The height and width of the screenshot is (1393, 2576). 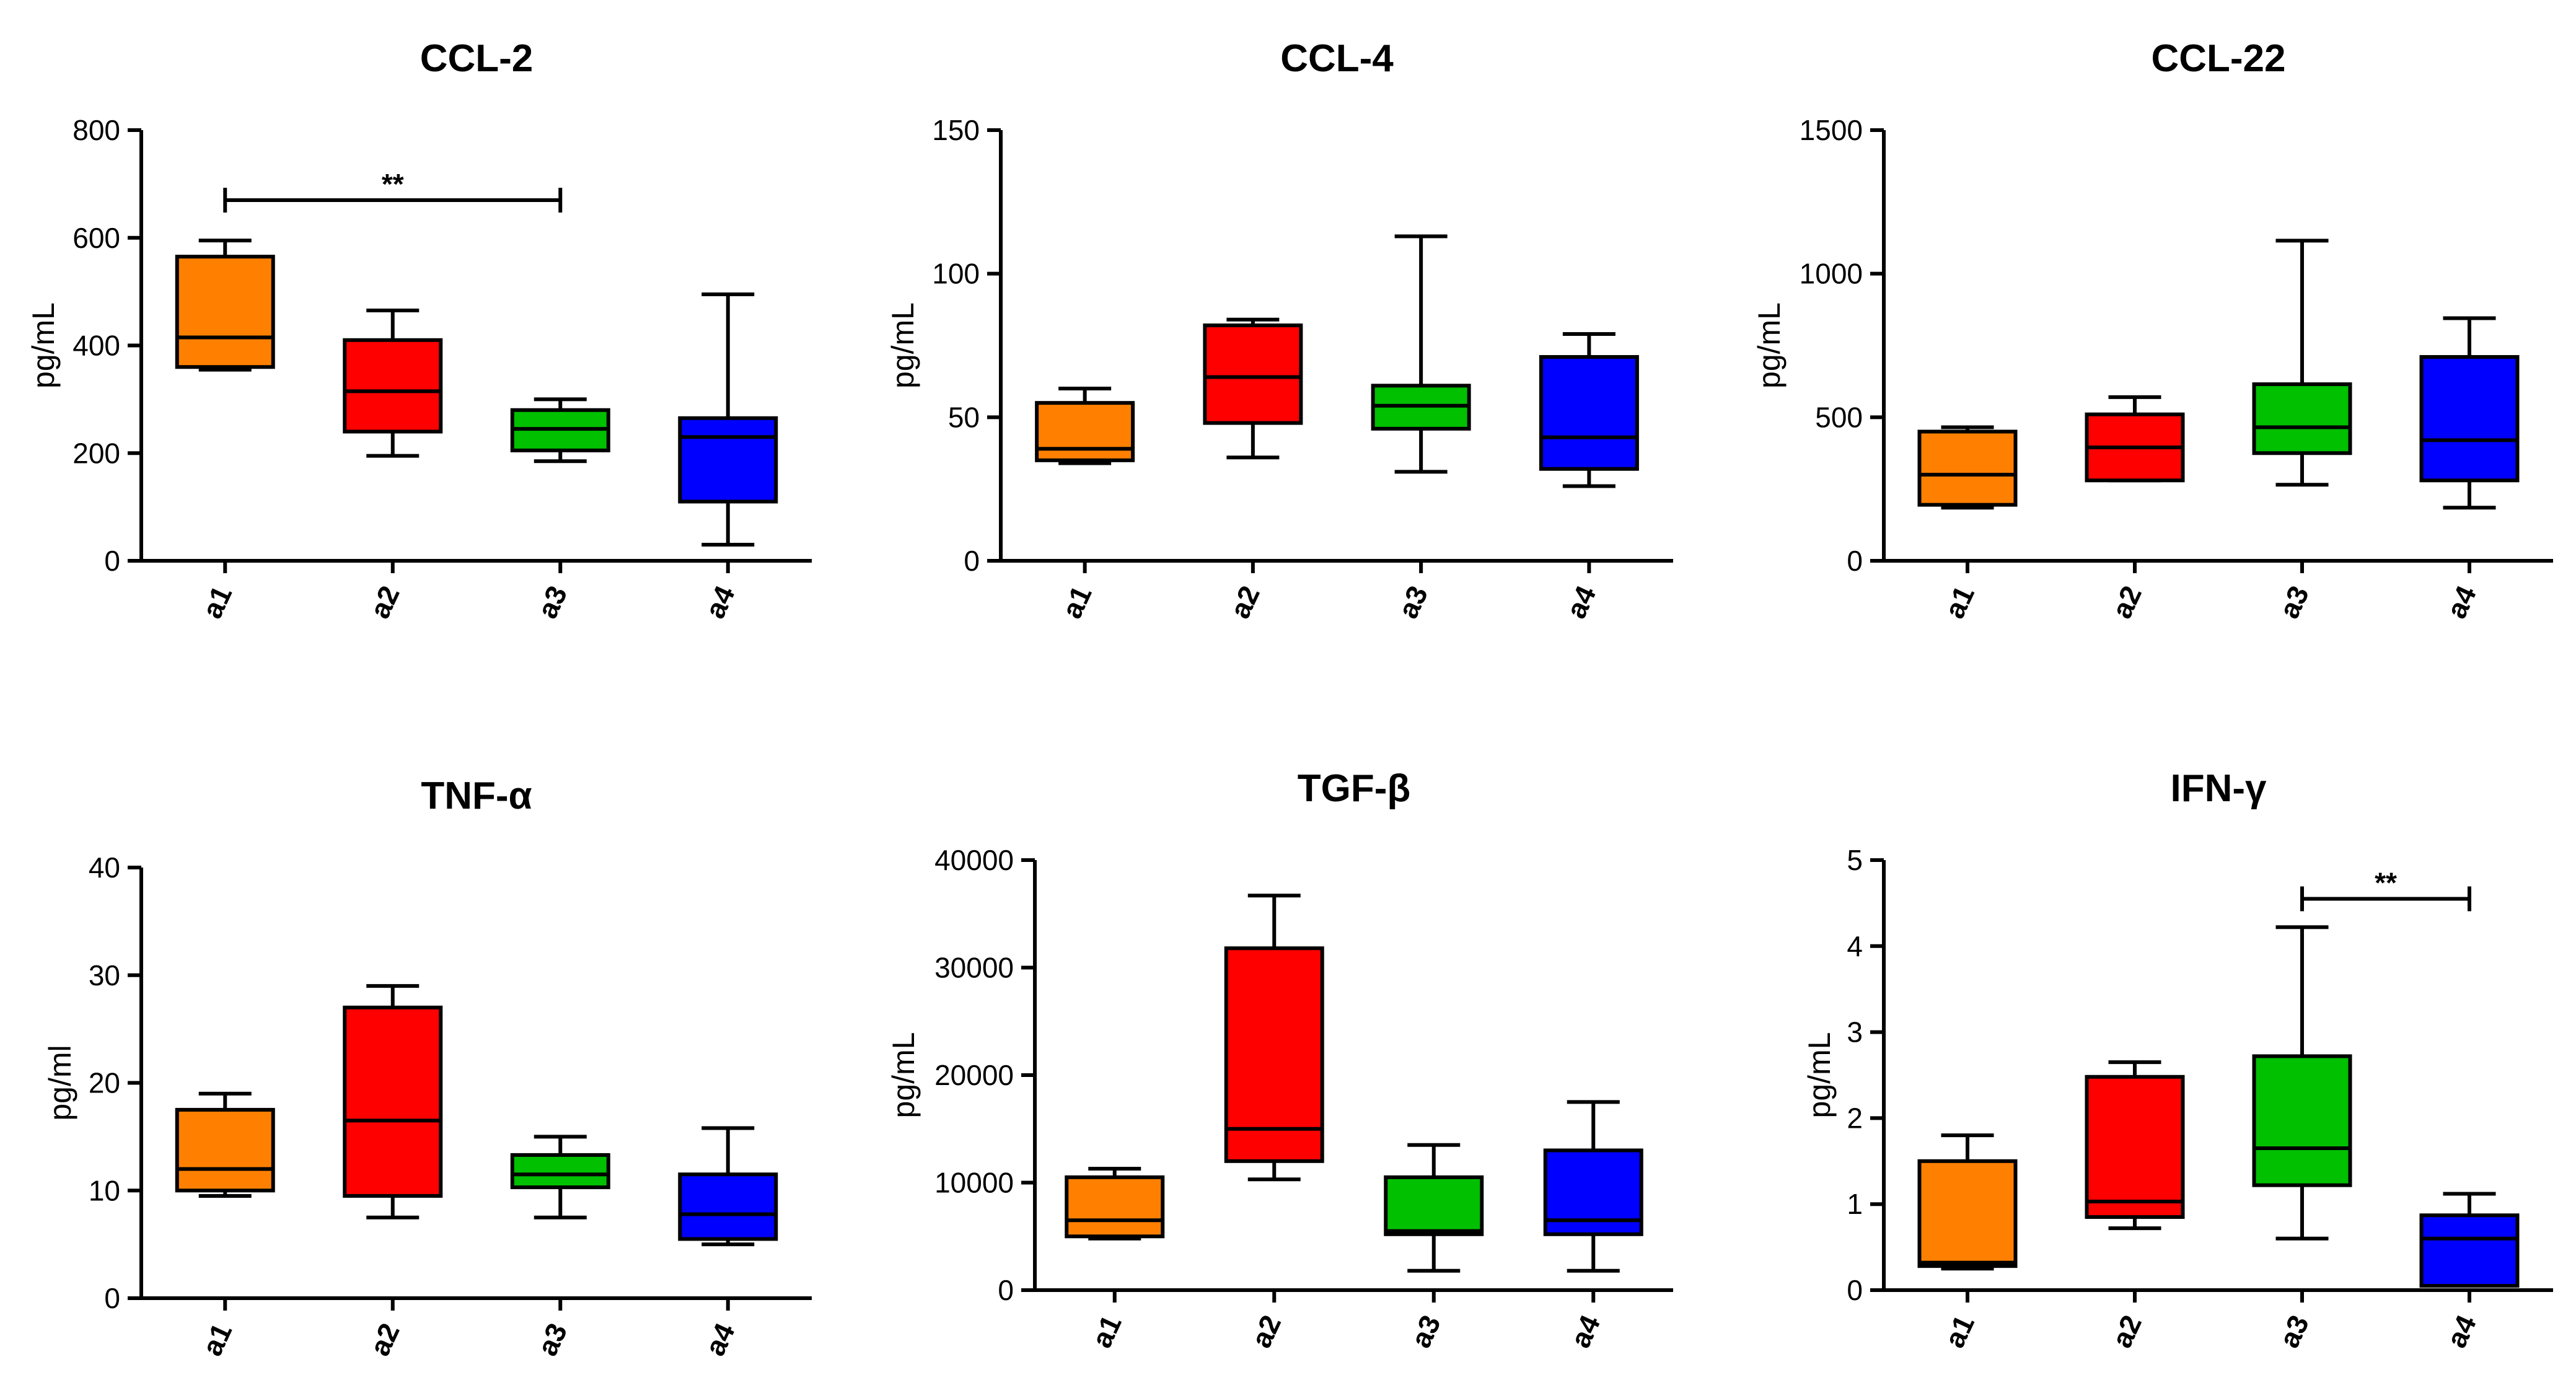 What do you see at coordinates (60, 1082) in the screenshot?
I see `y-axis-label: pg/ml` at bounding box center [60, 1082].